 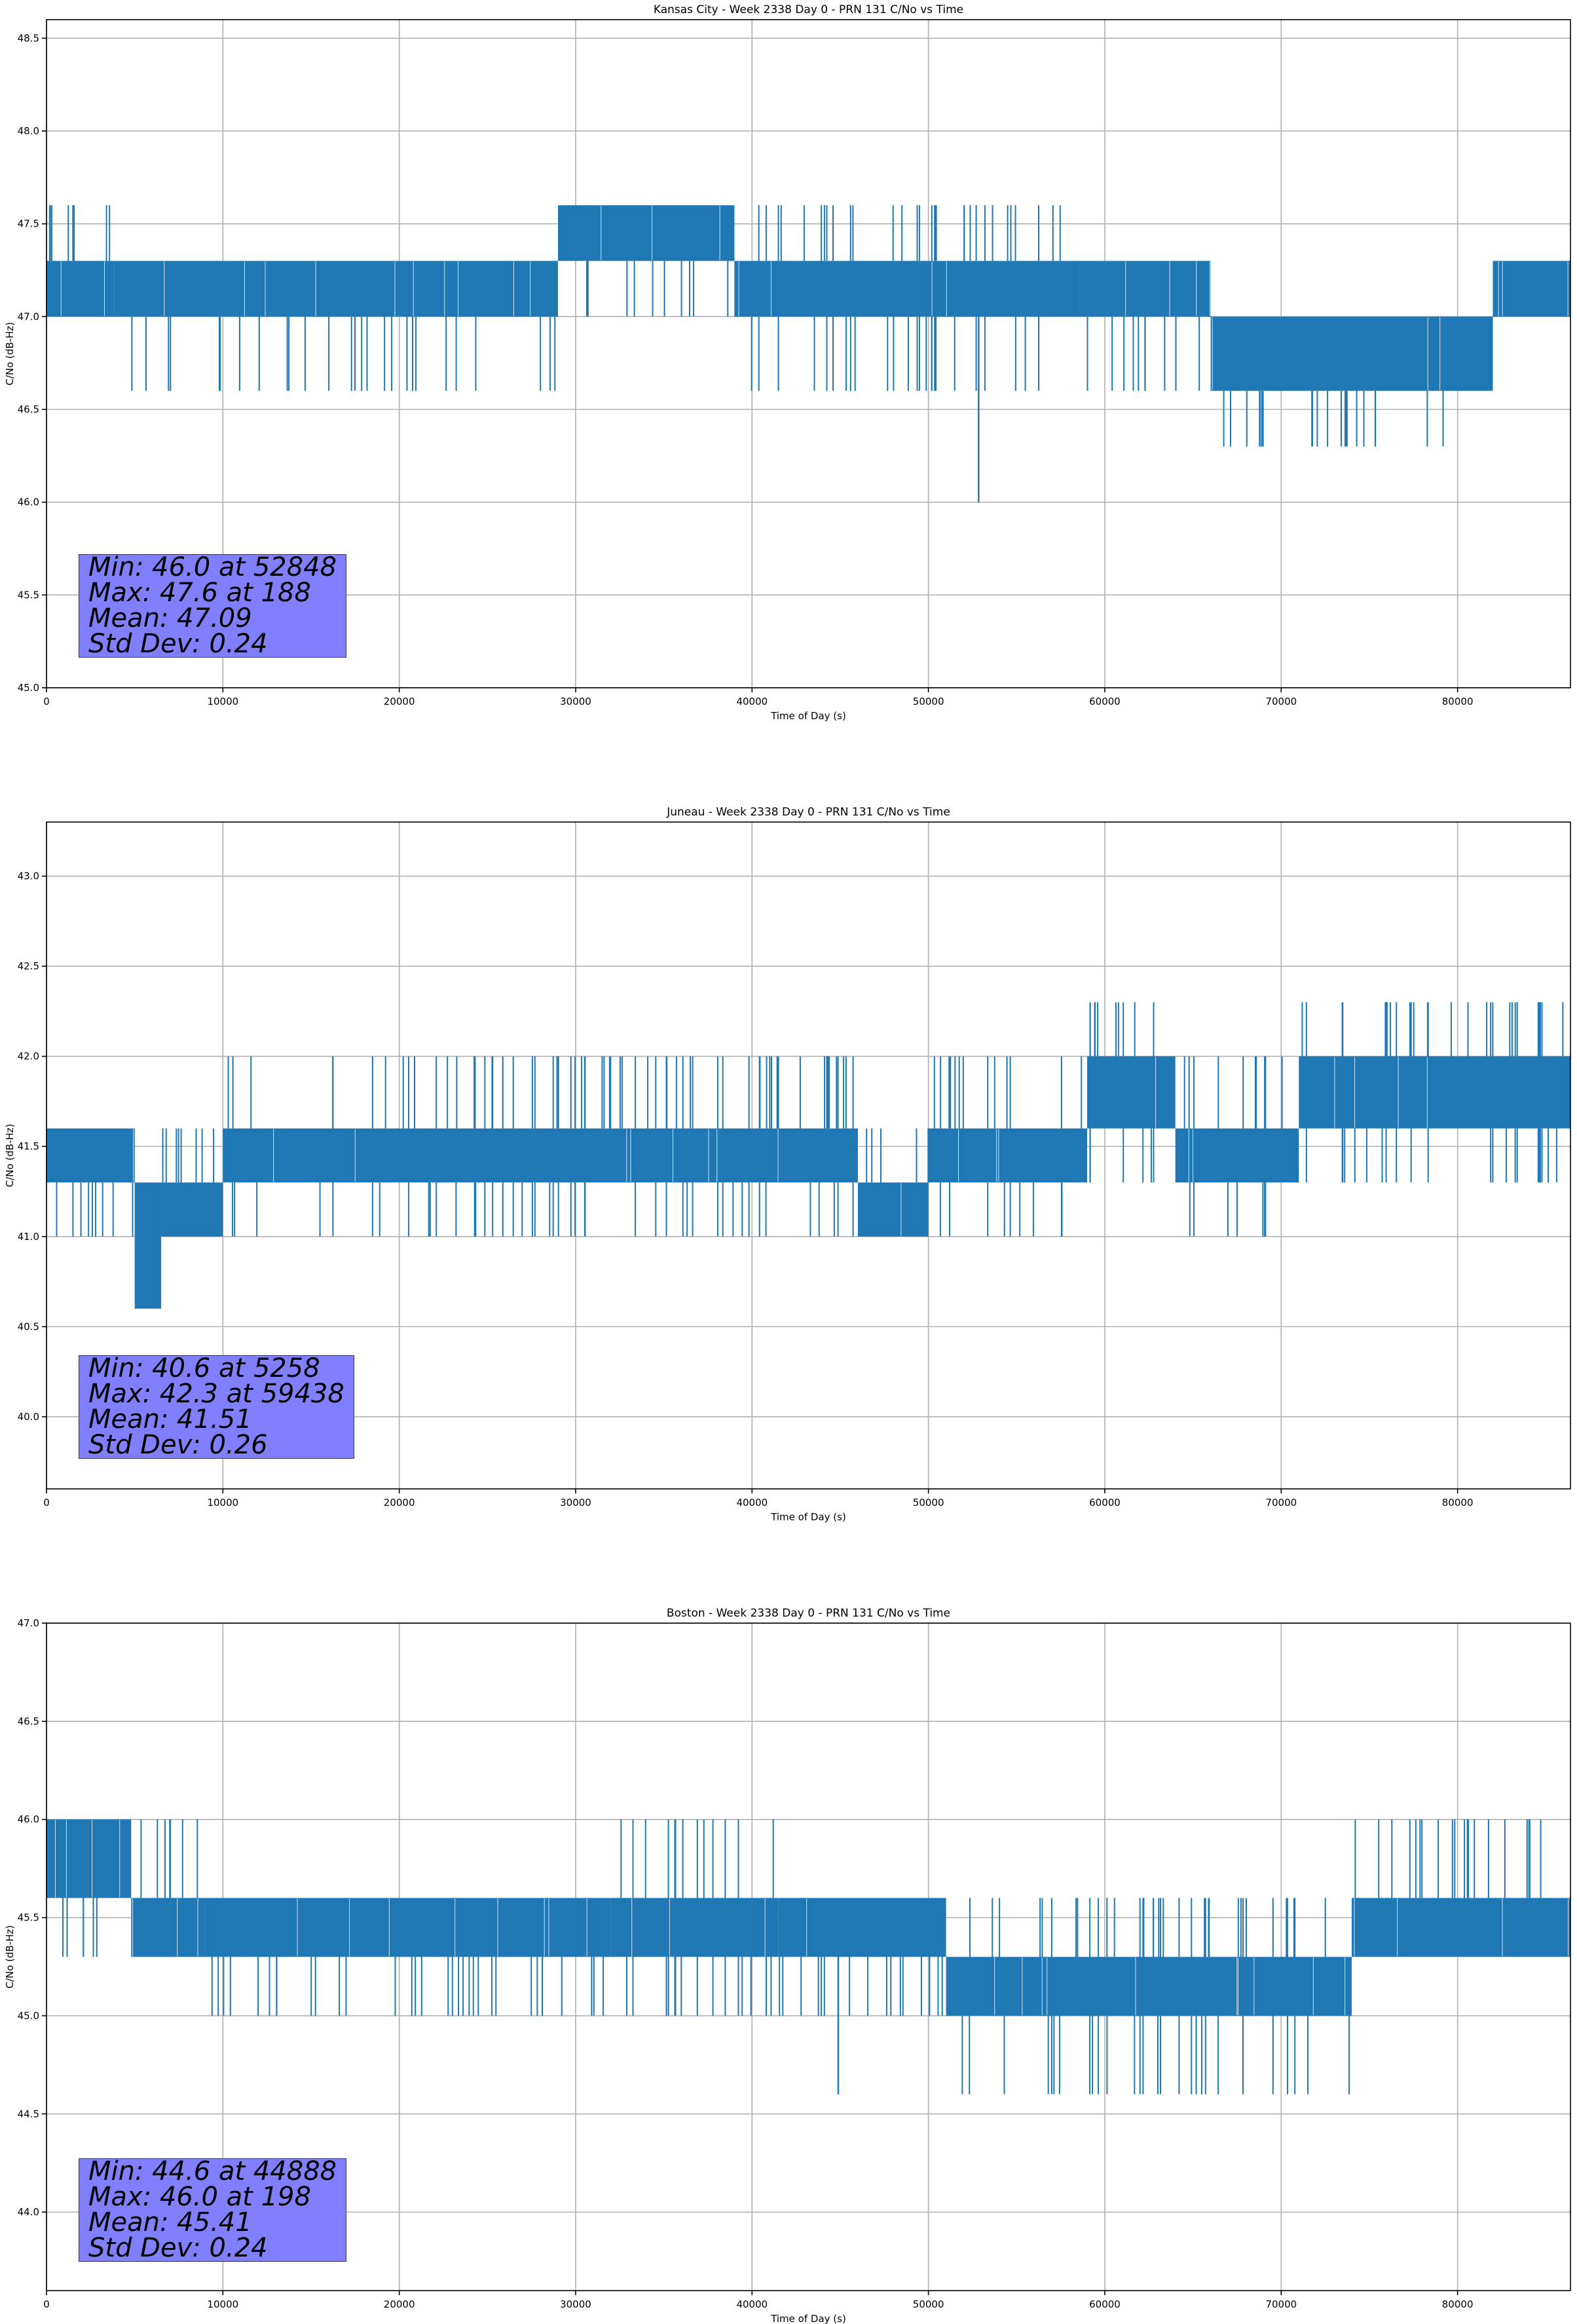 What do you see at coordinates (28, 1237) in the screenshot?
I see `y-tick-label: 41.0` at bounding box center [28, 1237].